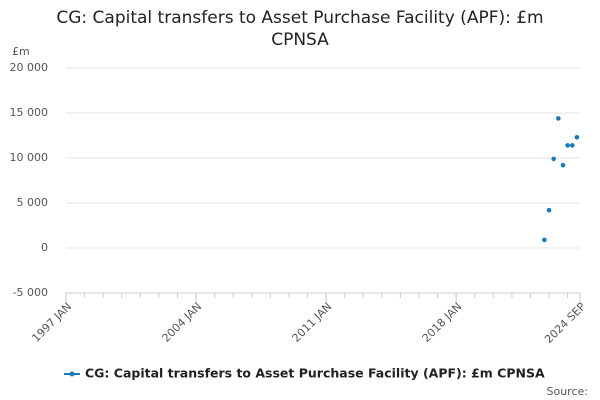 Image resolution: width=600 pixels, height=400 pixels. I want to click on source-label: Source:, so click(568, 391).